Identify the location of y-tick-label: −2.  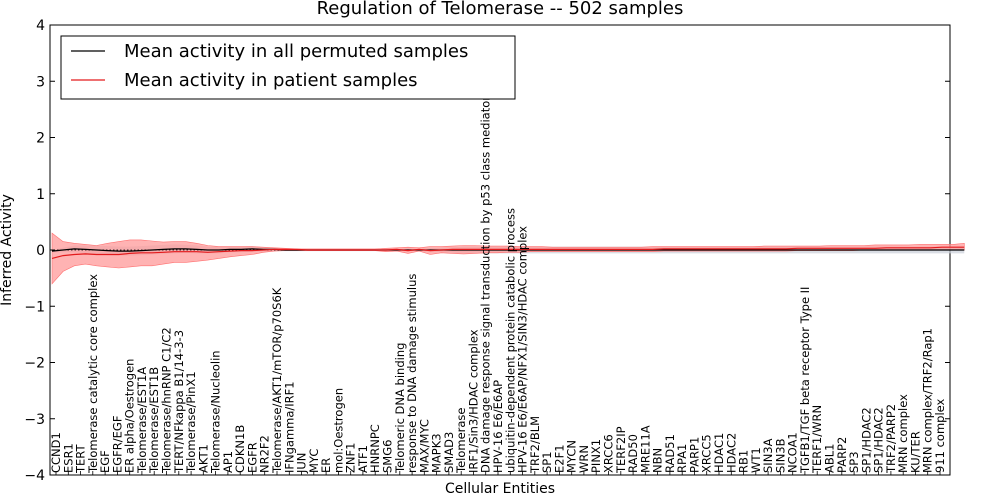
(34, 364).